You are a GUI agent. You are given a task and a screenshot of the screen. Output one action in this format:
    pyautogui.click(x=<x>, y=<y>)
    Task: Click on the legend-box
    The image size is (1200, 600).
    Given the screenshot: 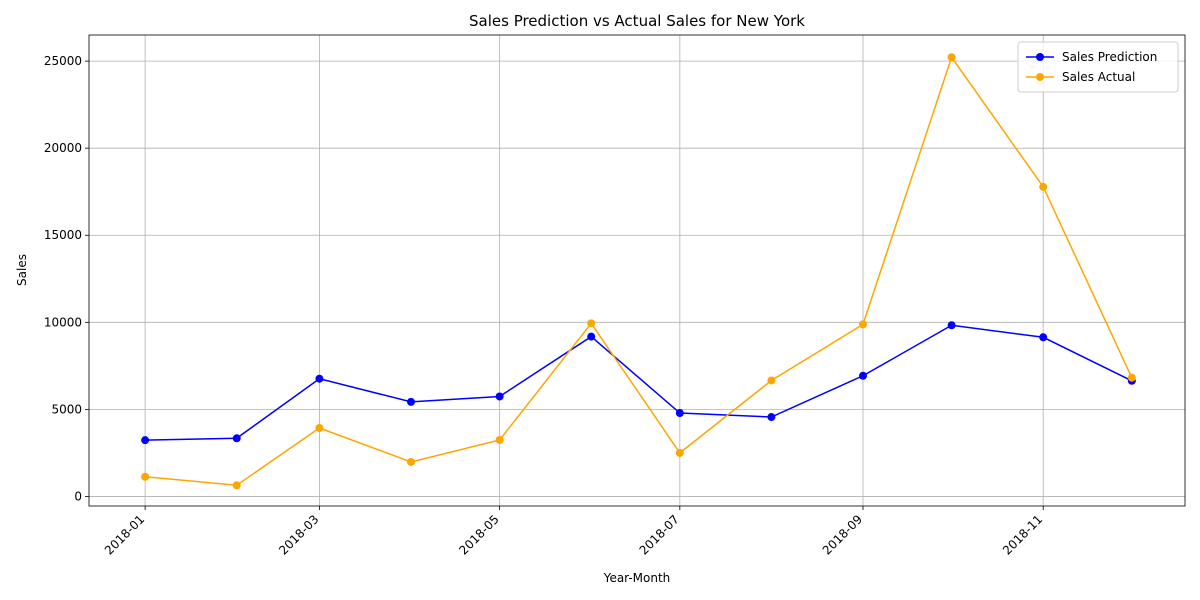 What is the action you would take?
    pyautogui.click(x=1098, y=67)
    